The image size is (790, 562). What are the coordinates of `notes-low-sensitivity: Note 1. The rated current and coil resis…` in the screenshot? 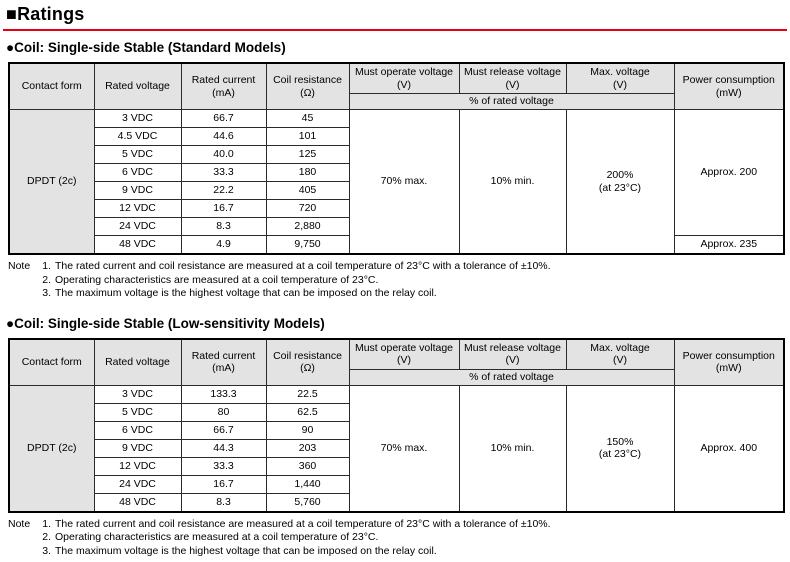 It's located at (399, 538).